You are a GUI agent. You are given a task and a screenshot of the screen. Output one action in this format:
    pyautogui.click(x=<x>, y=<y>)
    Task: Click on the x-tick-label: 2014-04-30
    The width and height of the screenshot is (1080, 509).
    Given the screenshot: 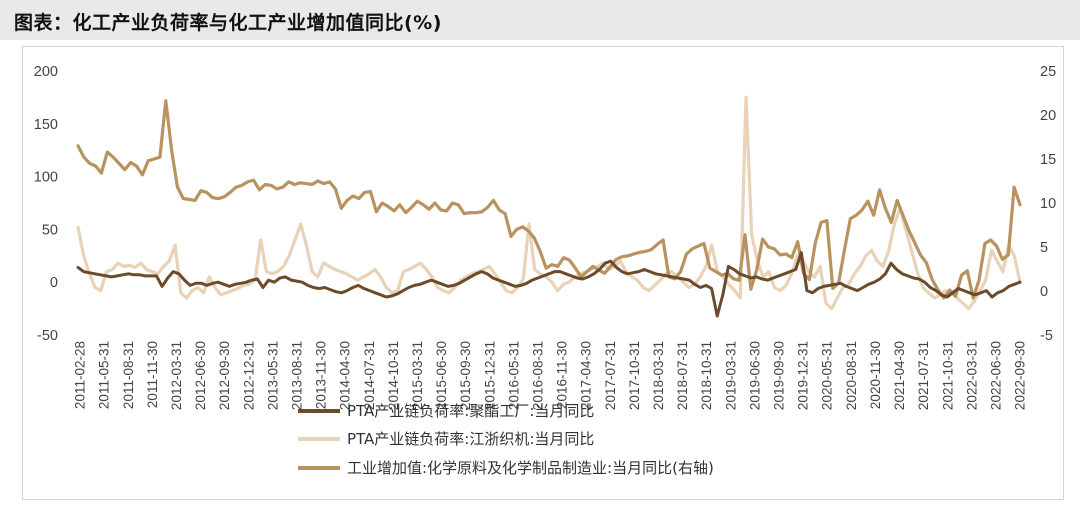 What is the action you would take?
    pyautogui.click(x=345, y=375)
    